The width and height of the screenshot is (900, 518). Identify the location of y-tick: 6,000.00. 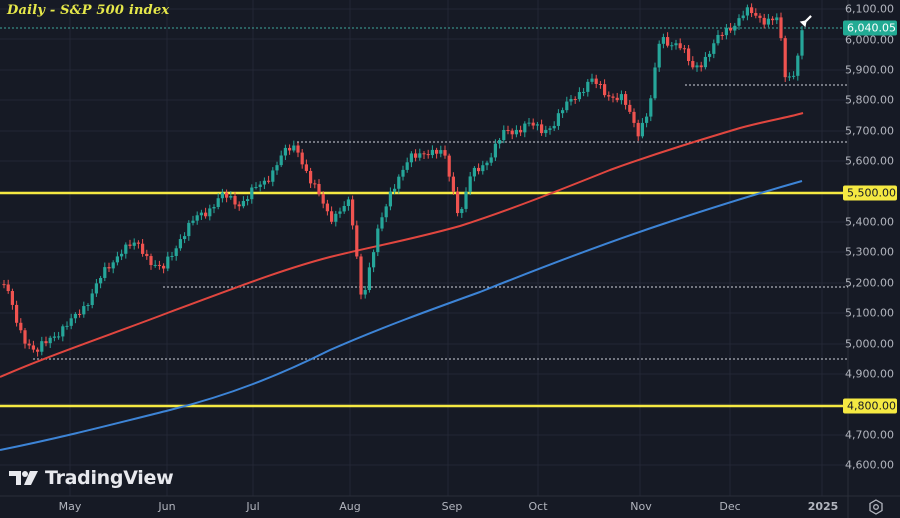
(869, 40).